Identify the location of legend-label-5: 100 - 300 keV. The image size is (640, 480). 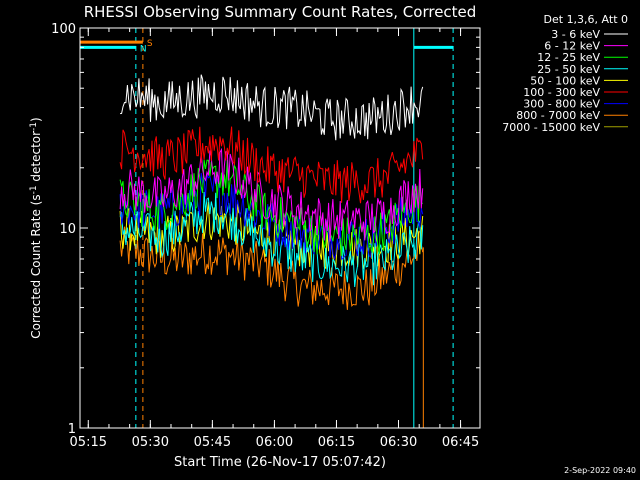
(561, 92).